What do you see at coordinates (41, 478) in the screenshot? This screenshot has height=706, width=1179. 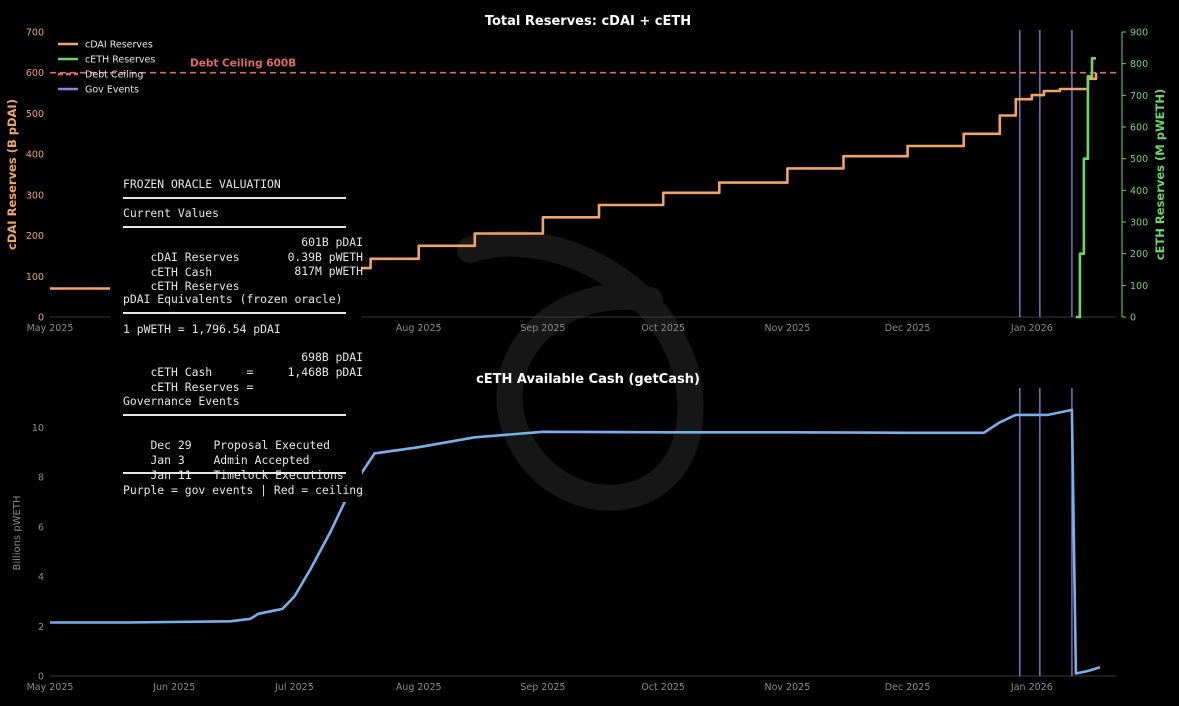 I see `y-tick-label: 8` at bounding box center [41, 478].